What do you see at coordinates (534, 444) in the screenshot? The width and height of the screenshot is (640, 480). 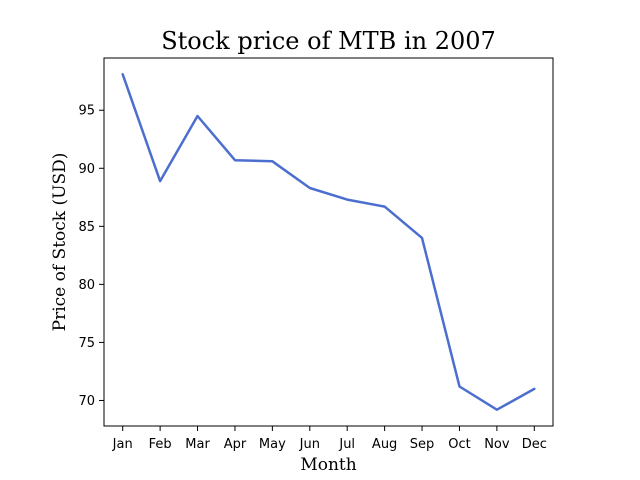 I see `x-tick-label: Dec` at bounding box center [534, 444].